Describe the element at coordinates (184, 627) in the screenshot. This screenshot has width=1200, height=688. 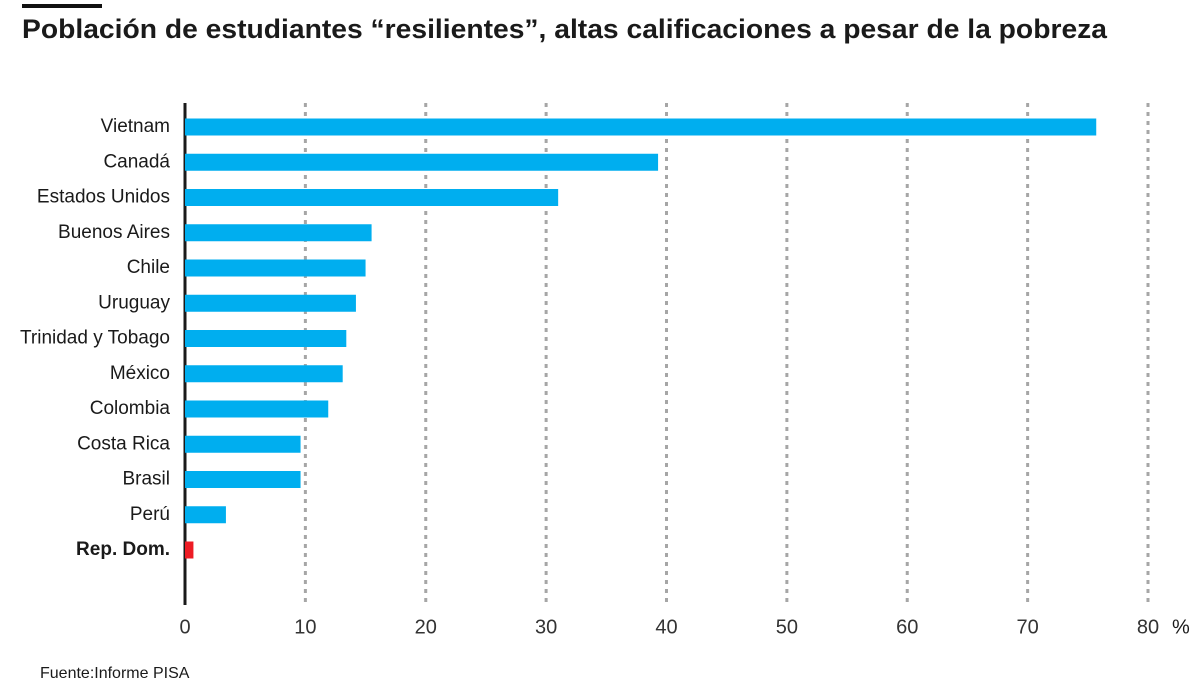
I see `x-tick-label: 0` at that location.